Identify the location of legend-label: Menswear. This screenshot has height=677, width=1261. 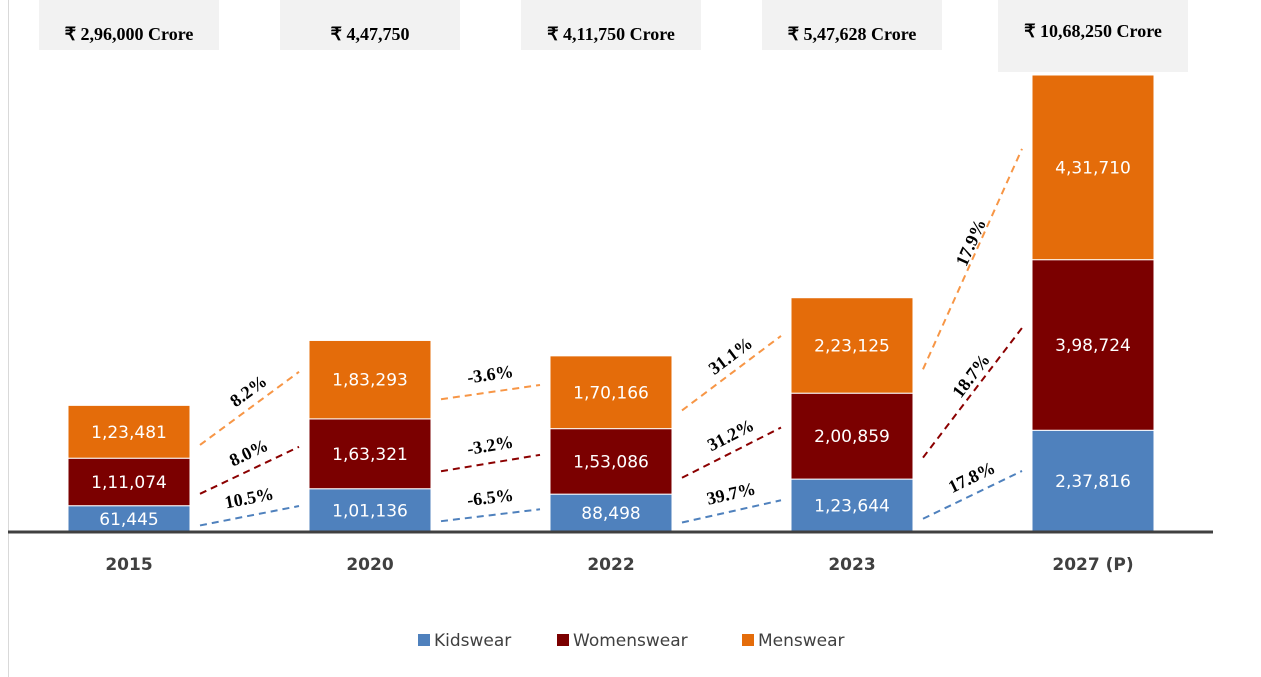
(801, 641).